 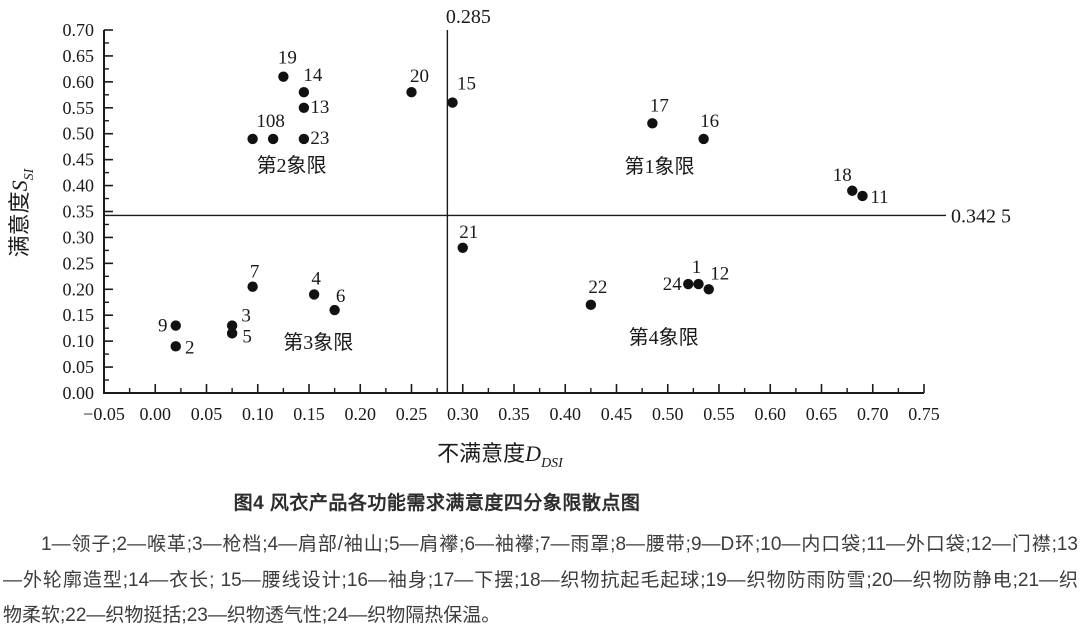 What do you see at coordinates (873, 414) in the screenshot?
I see `x-tick-label: 0.70` at bounding box center [873, 414].